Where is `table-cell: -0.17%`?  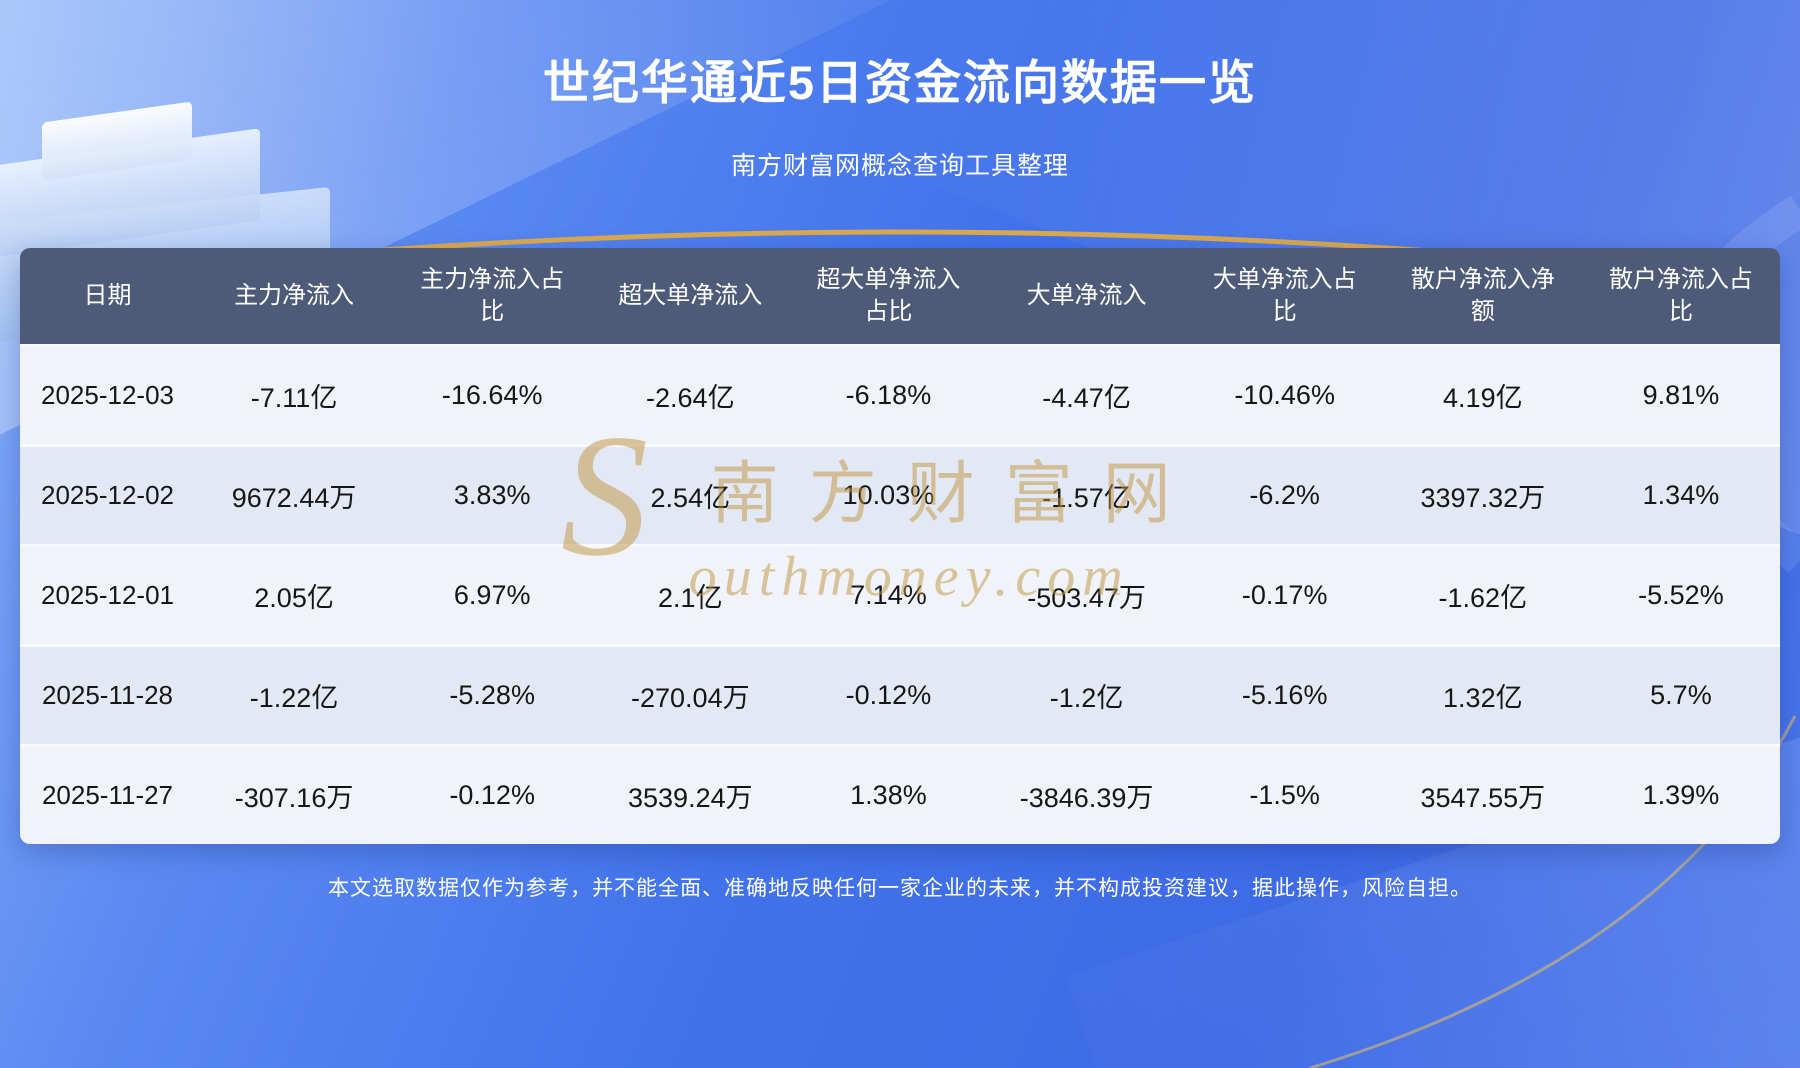 table-cell: -0.17% is located at coordinates (1284, 595).